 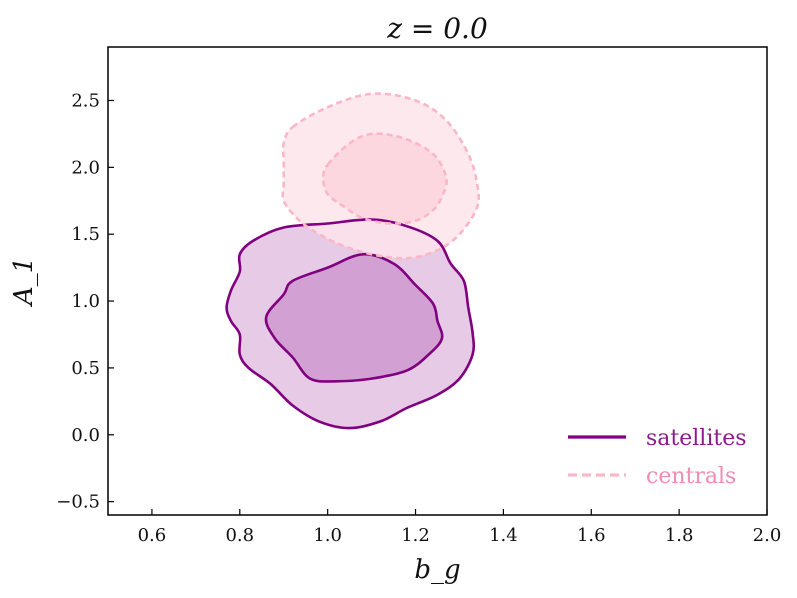 What do you see at coordinates (657, 457) in the screenshot?
I see `legend: satellites centrals` at bounding box center [657, 457].